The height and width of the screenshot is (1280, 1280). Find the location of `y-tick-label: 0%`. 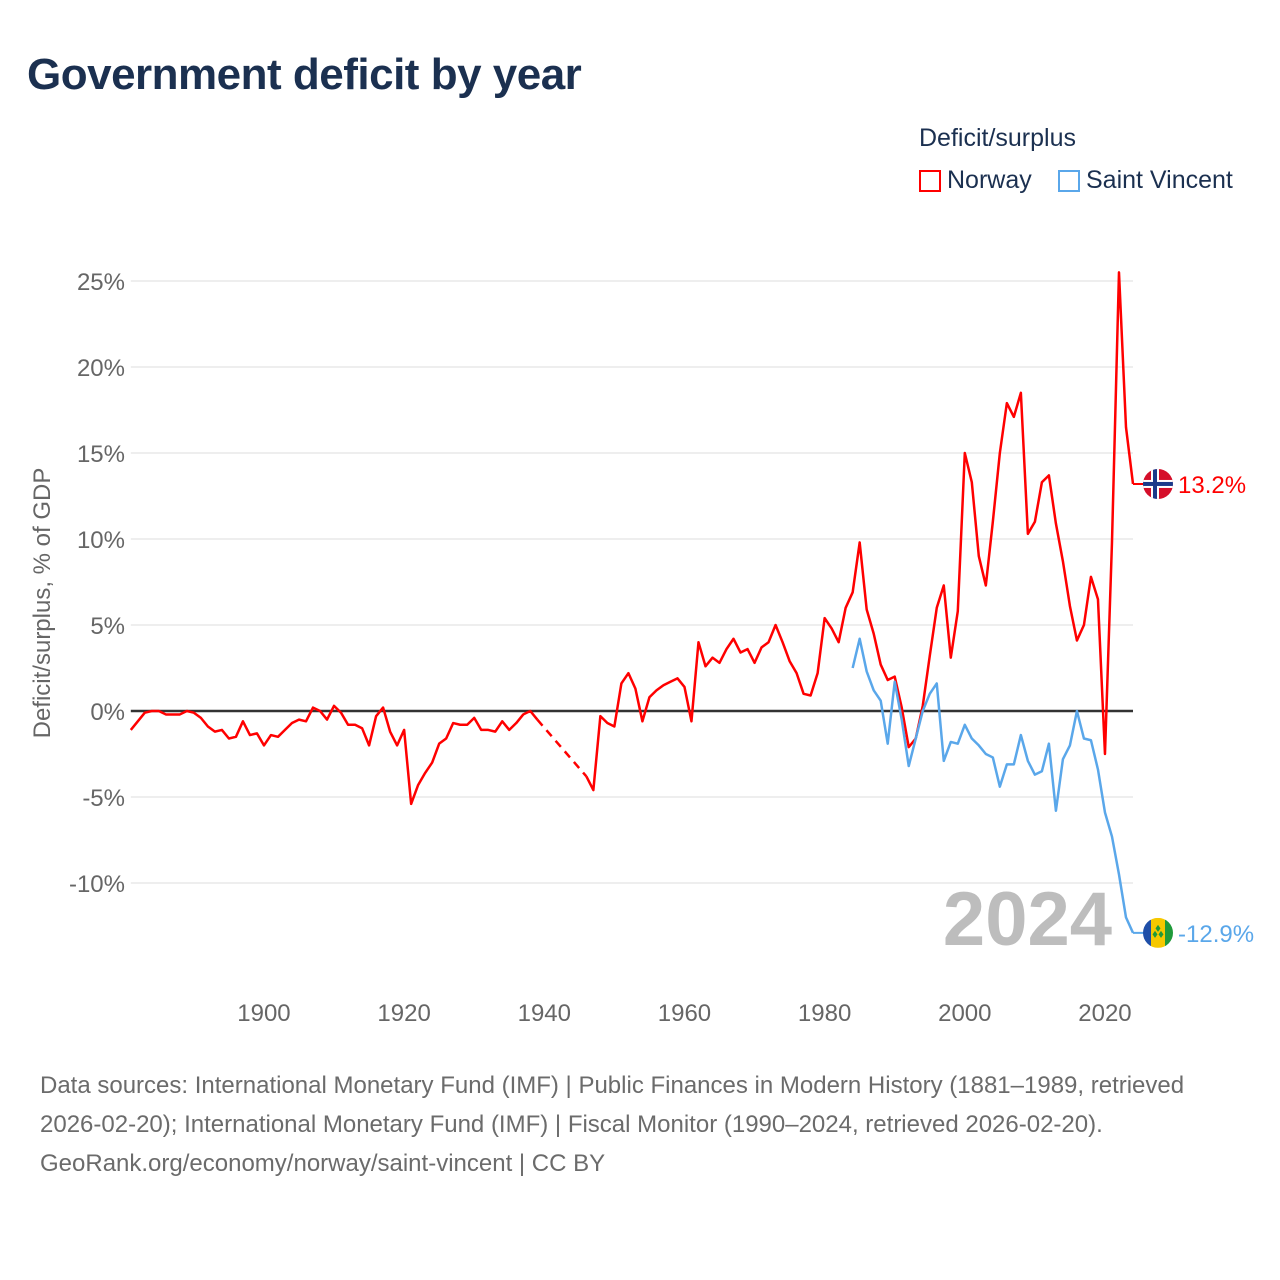

y-tick-label: 0% is located at coordinates (107, 712).